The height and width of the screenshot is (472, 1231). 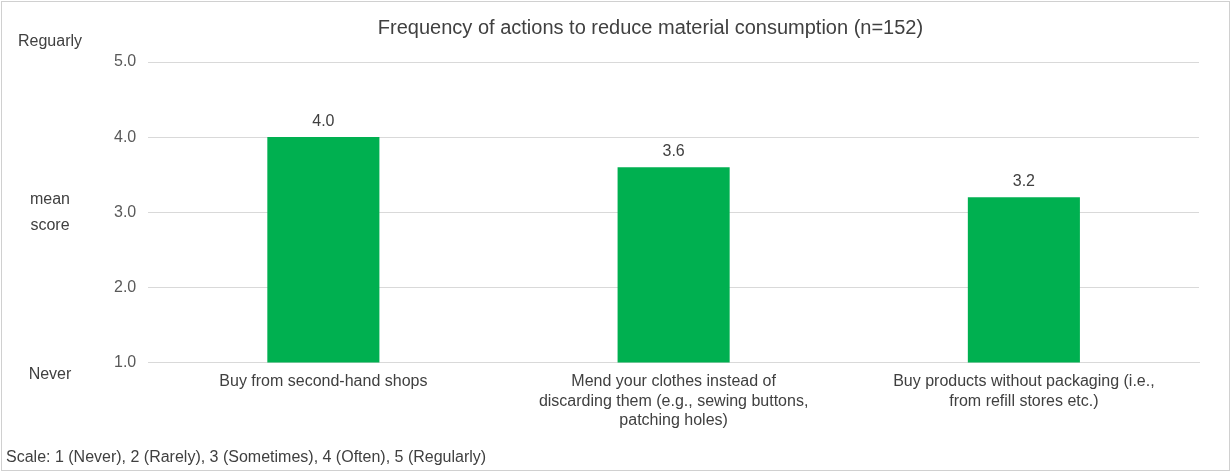 What do you see at coordinates (125, 61) in the screenshot?
I see `y-tick-label: 5.0` at bounding box center [125, 61].